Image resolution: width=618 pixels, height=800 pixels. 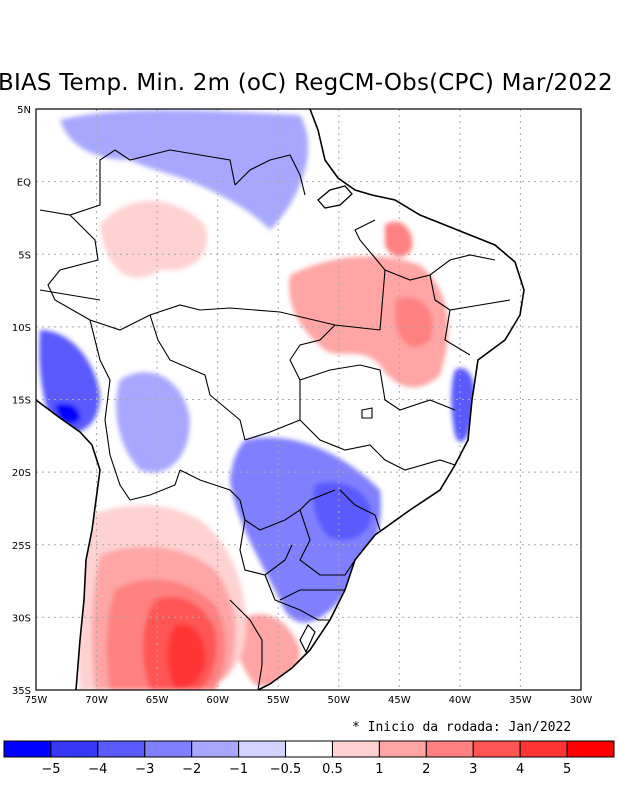 I want to click on latitude-labels: 5N EQ 5S 10S 15S 20S 25S 30S 35S, so click(x=21, y=401).